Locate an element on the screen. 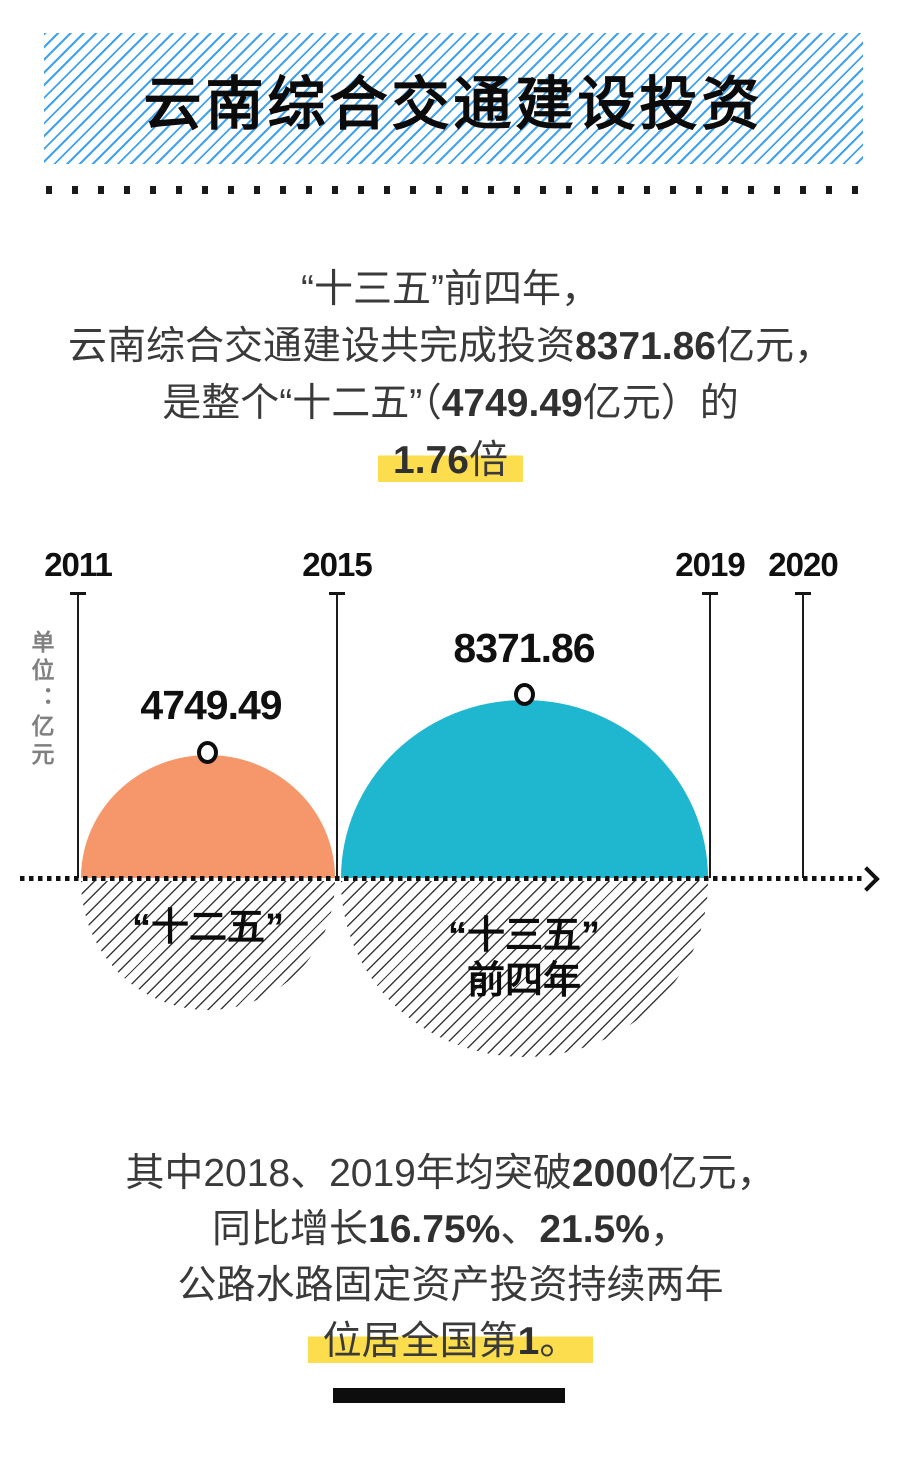  rank-pre: 位居全国第 is located at coordinates (420, 1341).